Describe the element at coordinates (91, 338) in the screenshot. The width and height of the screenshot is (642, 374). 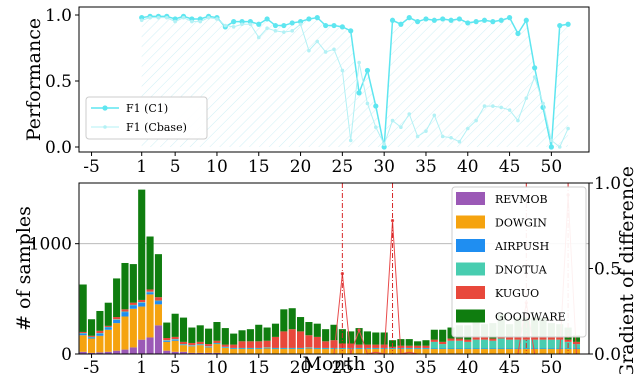
I see `bar-airpush--5` at that location.